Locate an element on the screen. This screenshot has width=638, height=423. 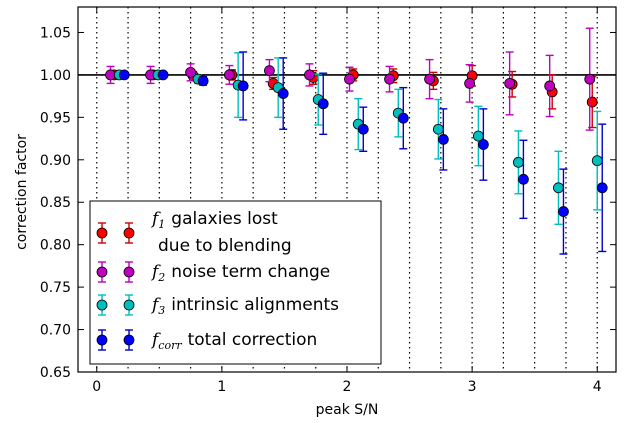
x-tick-label: 3 is located at coordinates (472, 387).